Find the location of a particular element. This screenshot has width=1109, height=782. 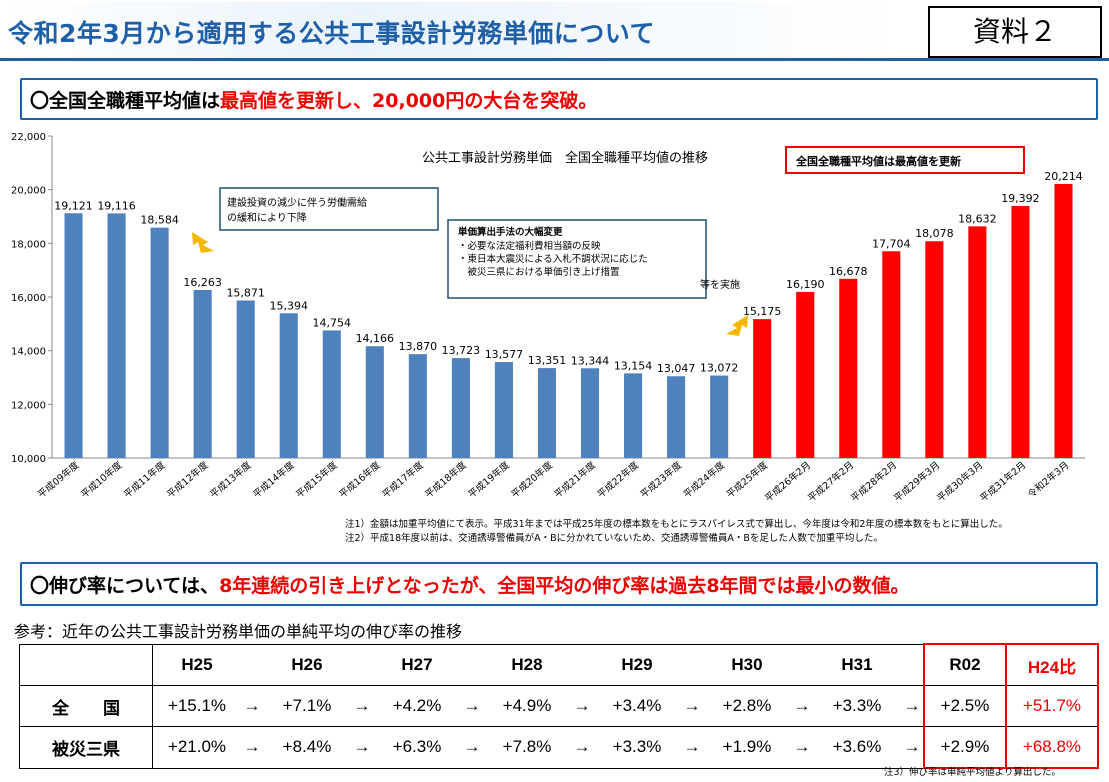

x-tick-label: 平成28年2月 is located at coordinates (874, 481).